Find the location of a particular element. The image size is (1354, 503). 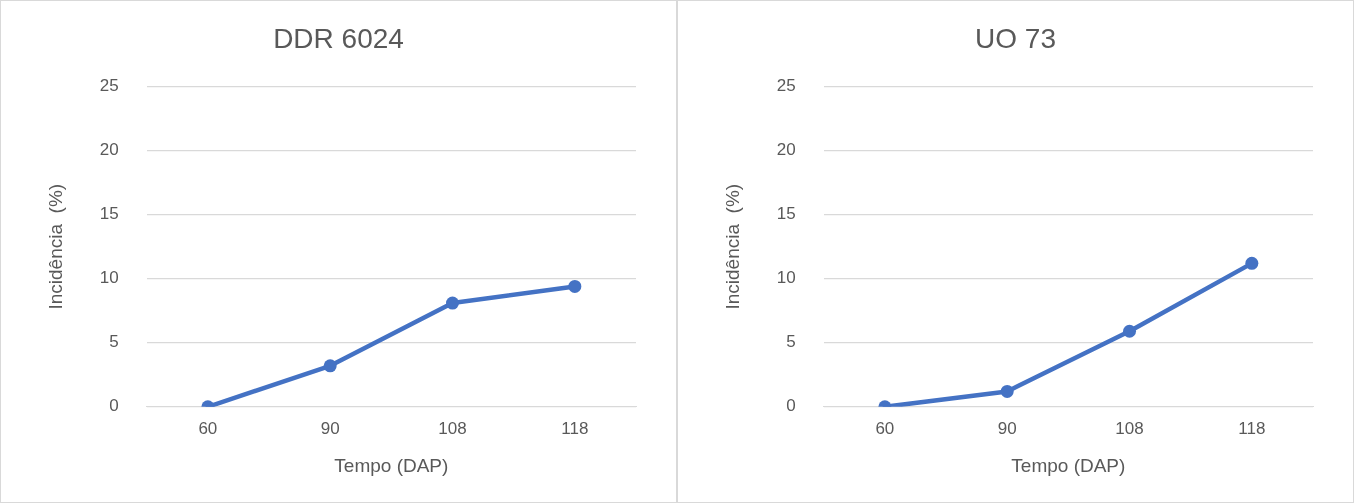

chart-title: DDR 6024 is located at coordinates (338, 38).